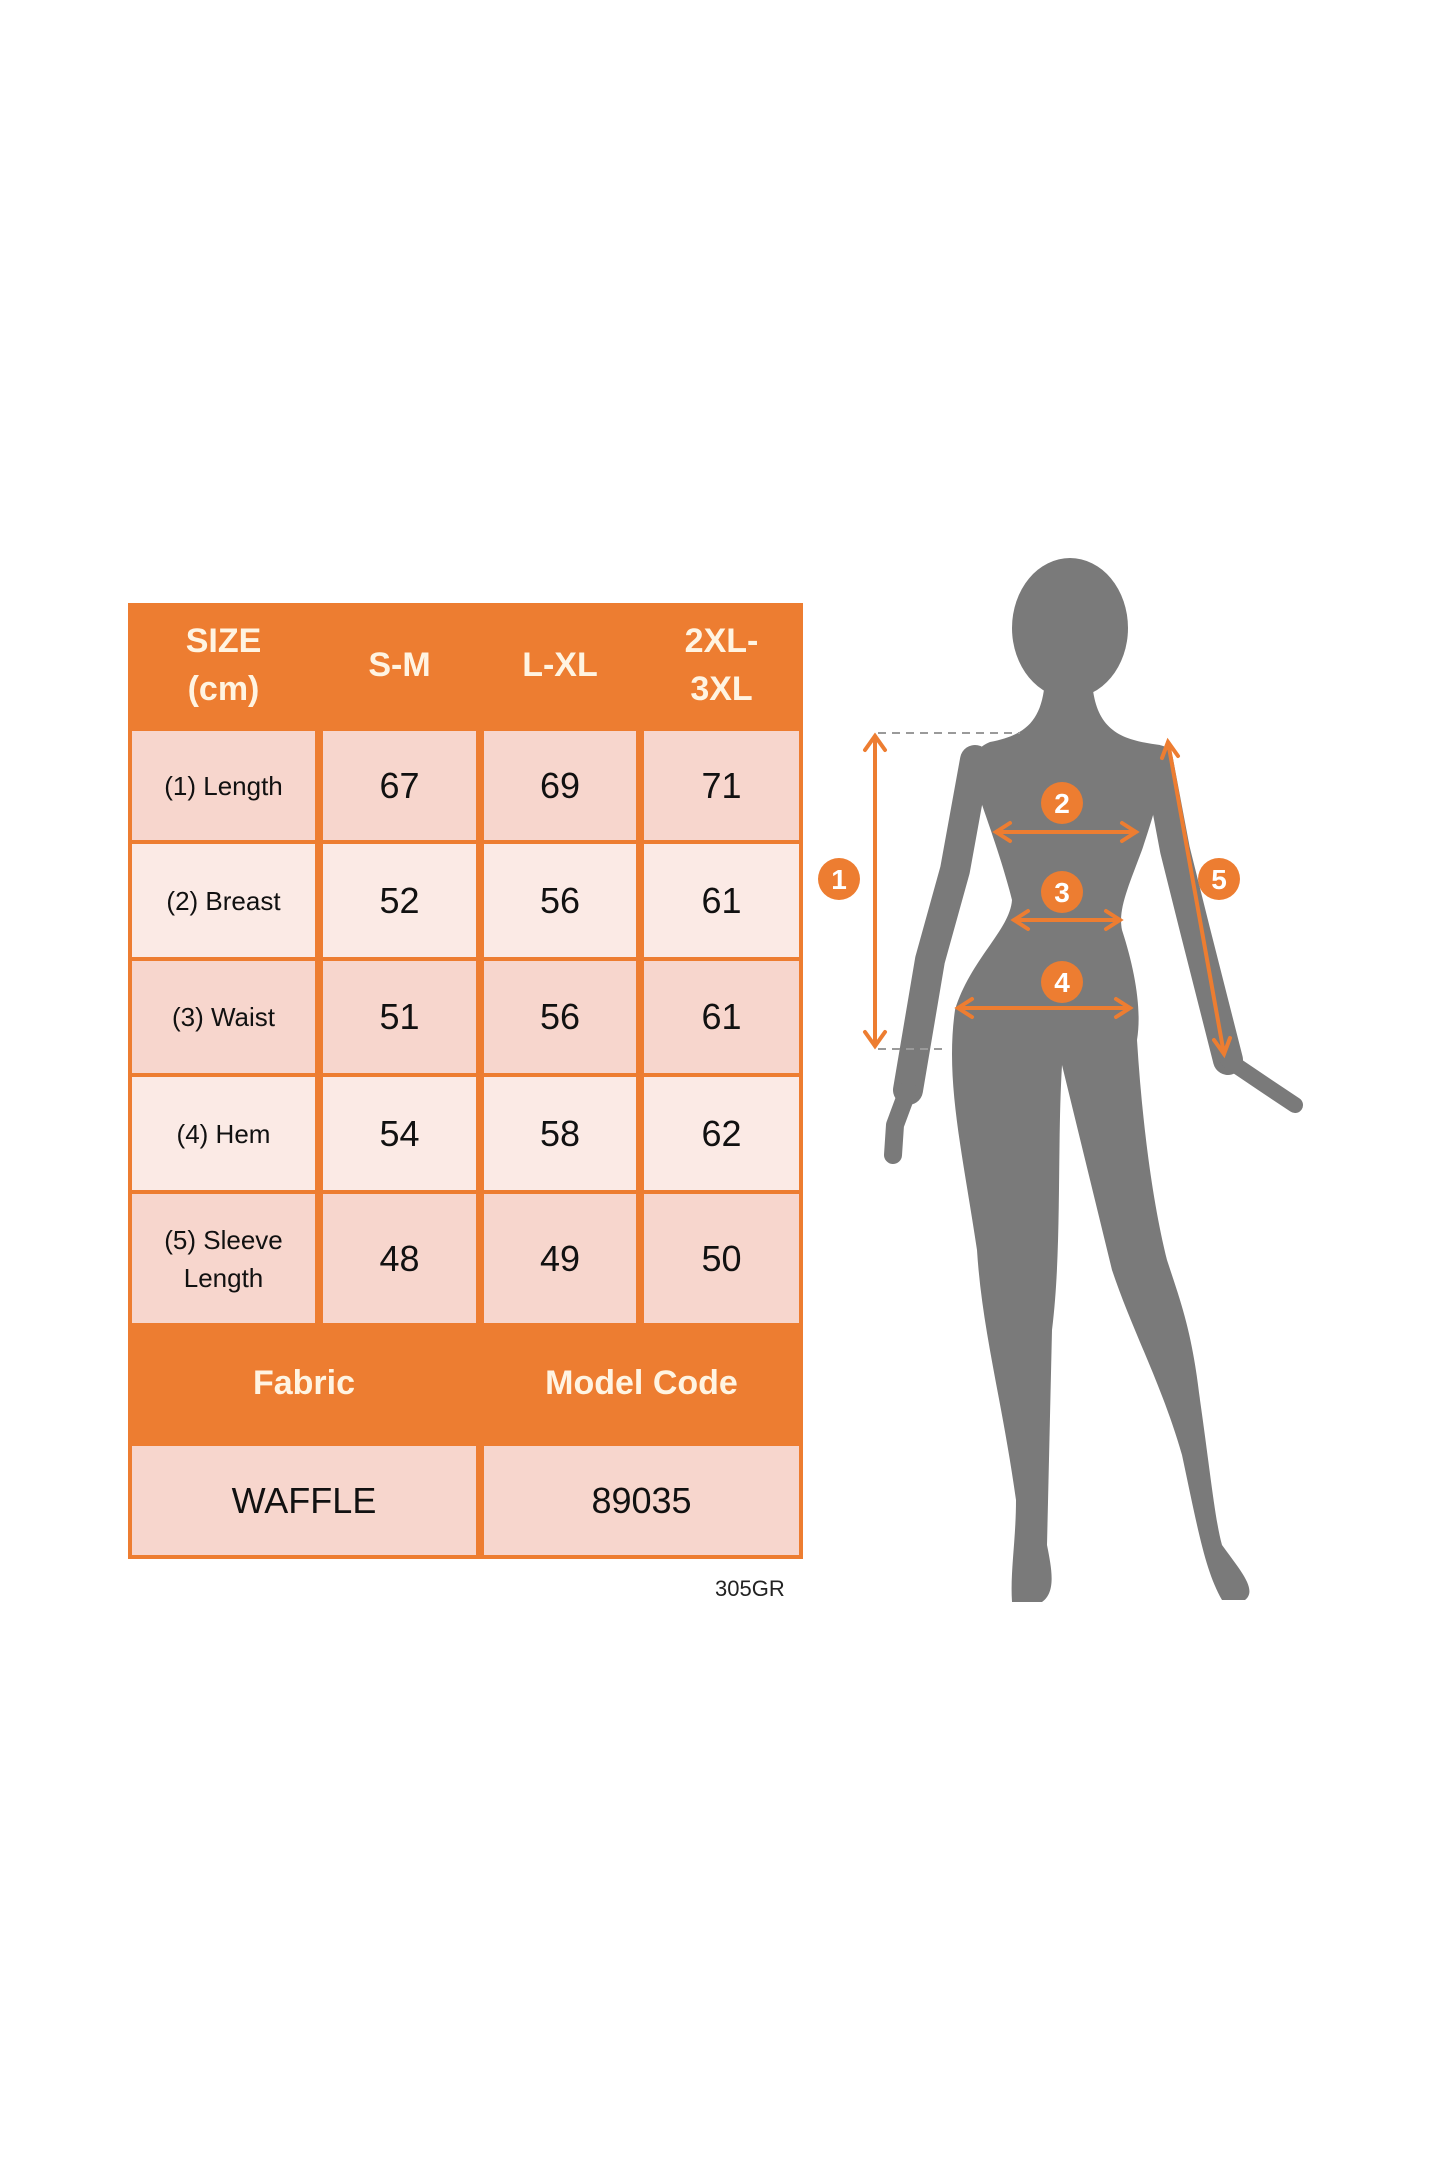  What do you see at coordinates (560, 785) in the screenshot?
I see `size-value-cell: 69` at bounding box center [560, 785].